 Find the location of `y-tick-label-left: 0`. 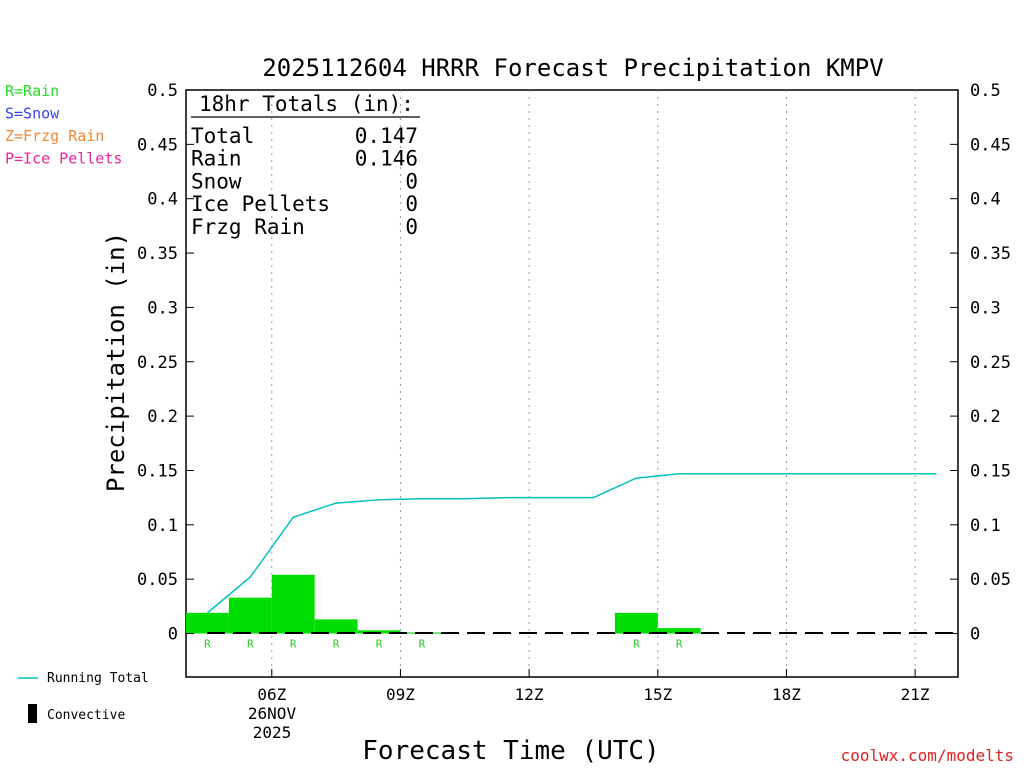

y-tick-label-left: 0 is located at coordinates (173, 635).